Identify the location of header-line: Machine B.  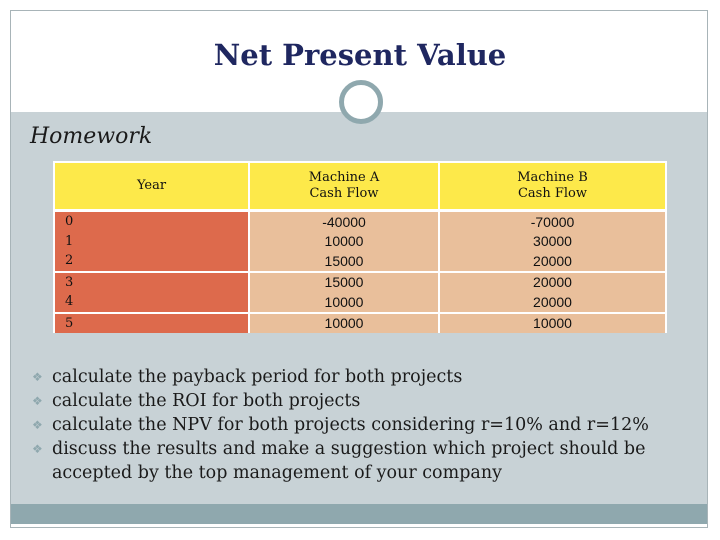
(552, 177).